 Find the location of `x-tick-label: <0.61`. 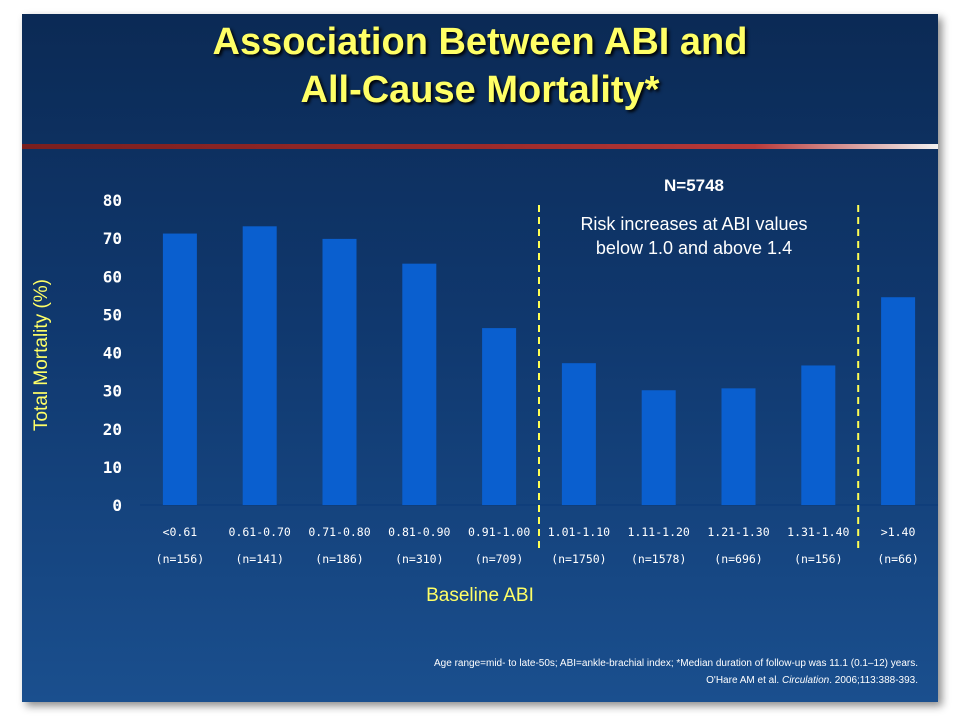

x-tick-label: <0.61 is located at coordinates (180, 532).